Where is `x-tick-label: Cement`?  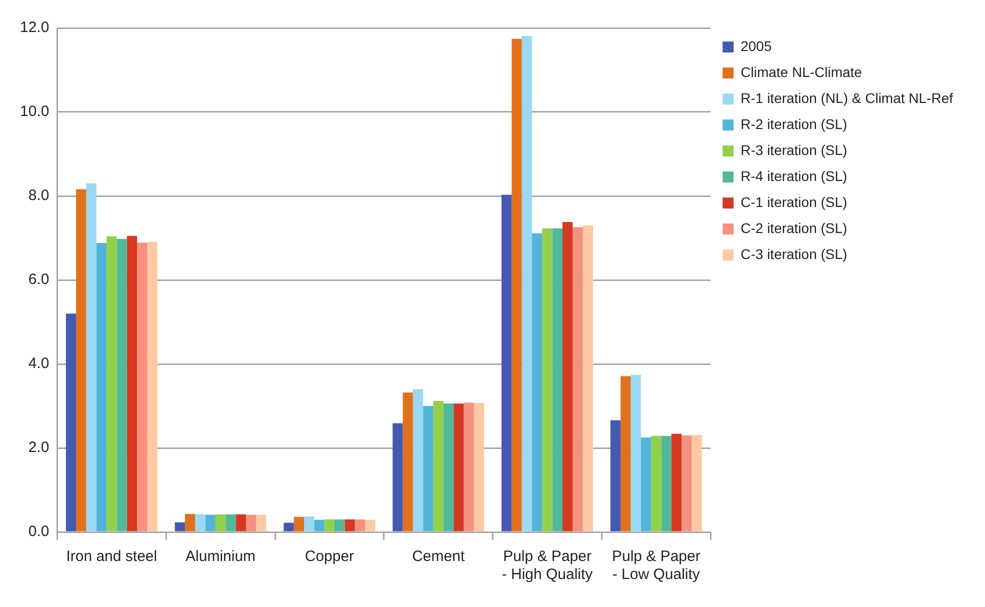 x-tick-label: Cement is located at coordinates (439, 557).